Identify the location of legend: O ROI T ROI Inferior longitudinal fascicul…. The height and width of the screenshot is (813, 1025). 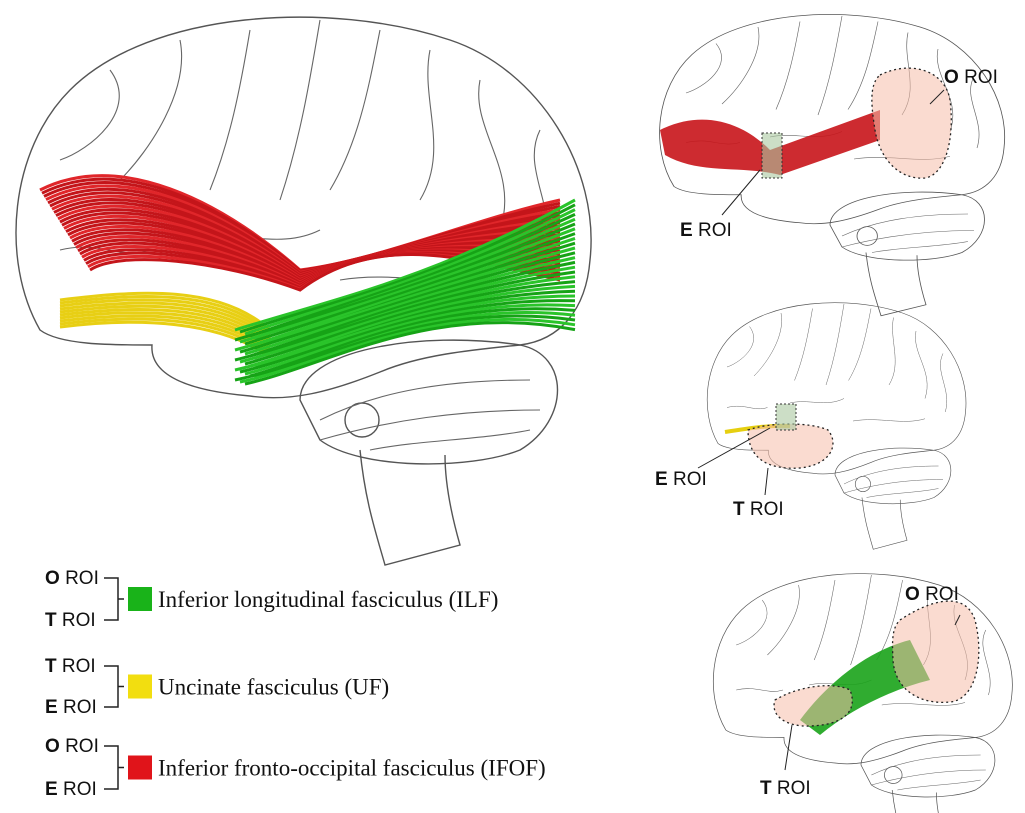
(295, 684).